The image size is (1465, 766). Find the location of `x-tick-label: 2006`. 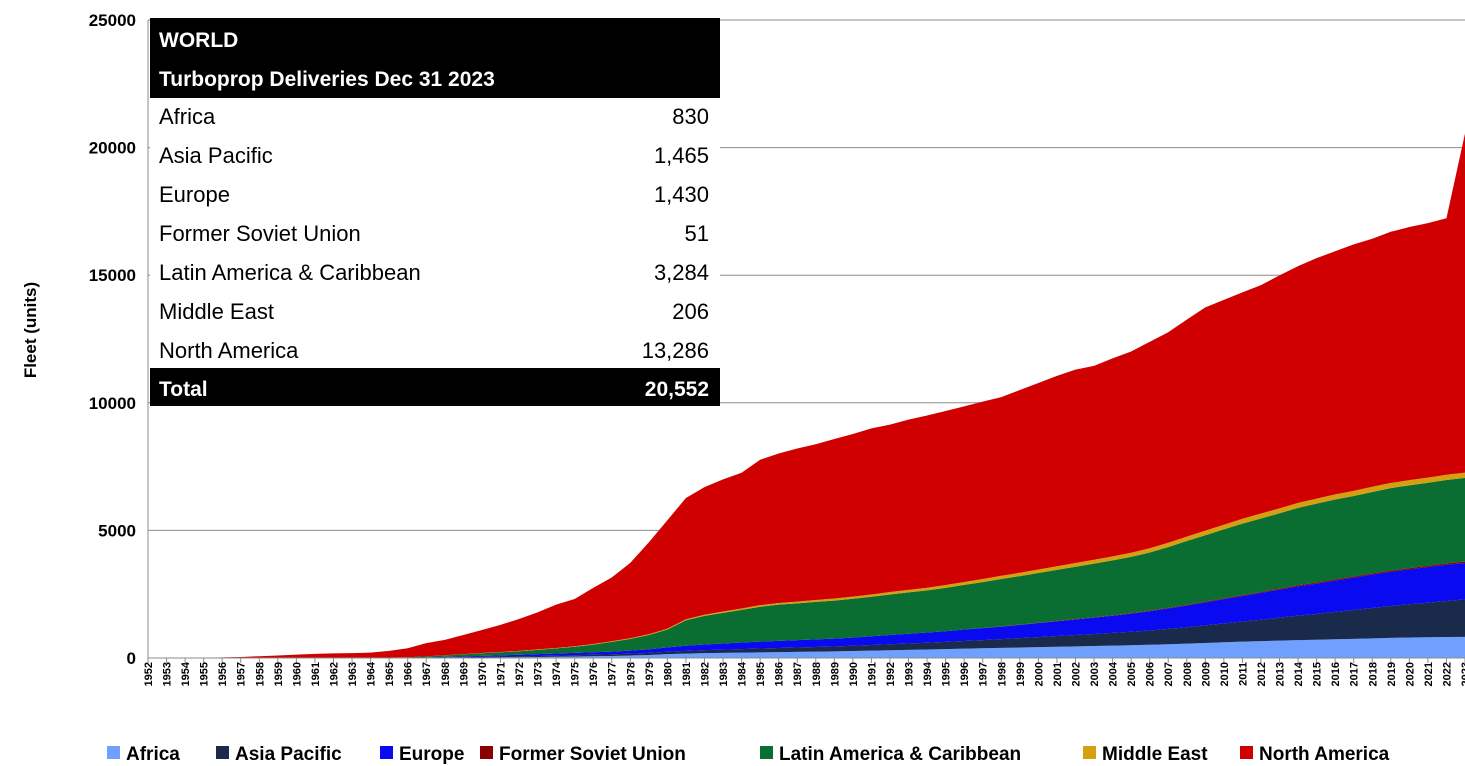

x-tick-label: 2006 is located at coordinates (1151, 674).